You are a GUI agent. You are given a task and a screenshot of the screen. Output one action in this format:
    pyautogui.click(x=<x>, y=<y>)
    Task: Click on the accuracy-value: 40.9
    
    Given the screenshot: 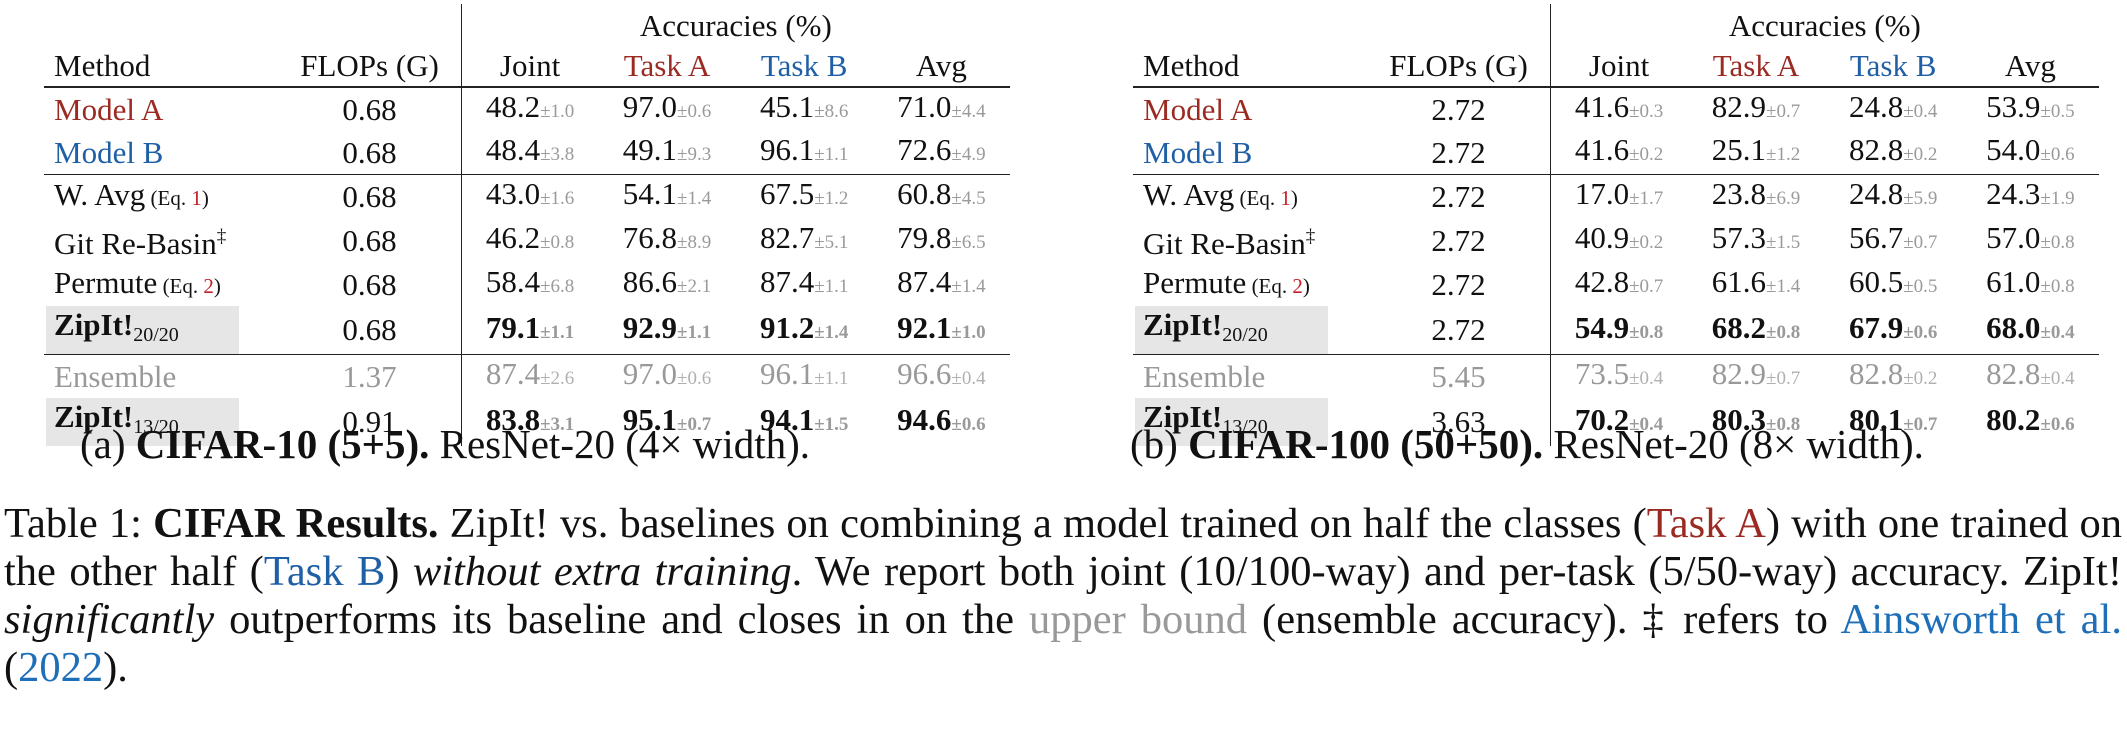 What is the action you would take?
    pyautogui.click(x=1602, y=237)
    